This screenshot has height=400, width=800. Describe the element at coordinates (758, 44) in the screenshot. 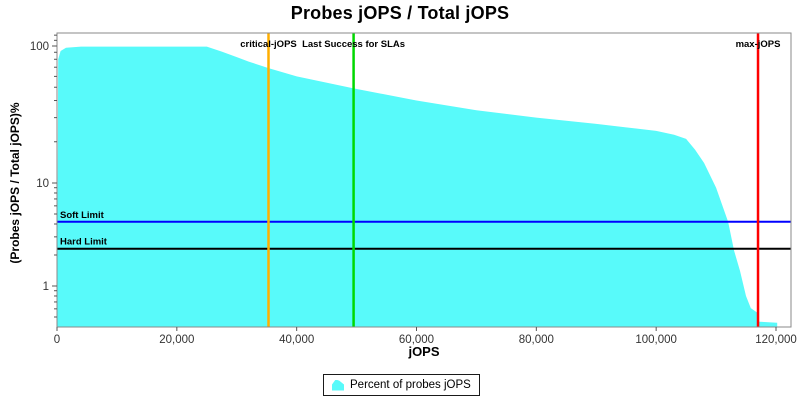

I see `max-jops-label: max-jOPS` at that location.